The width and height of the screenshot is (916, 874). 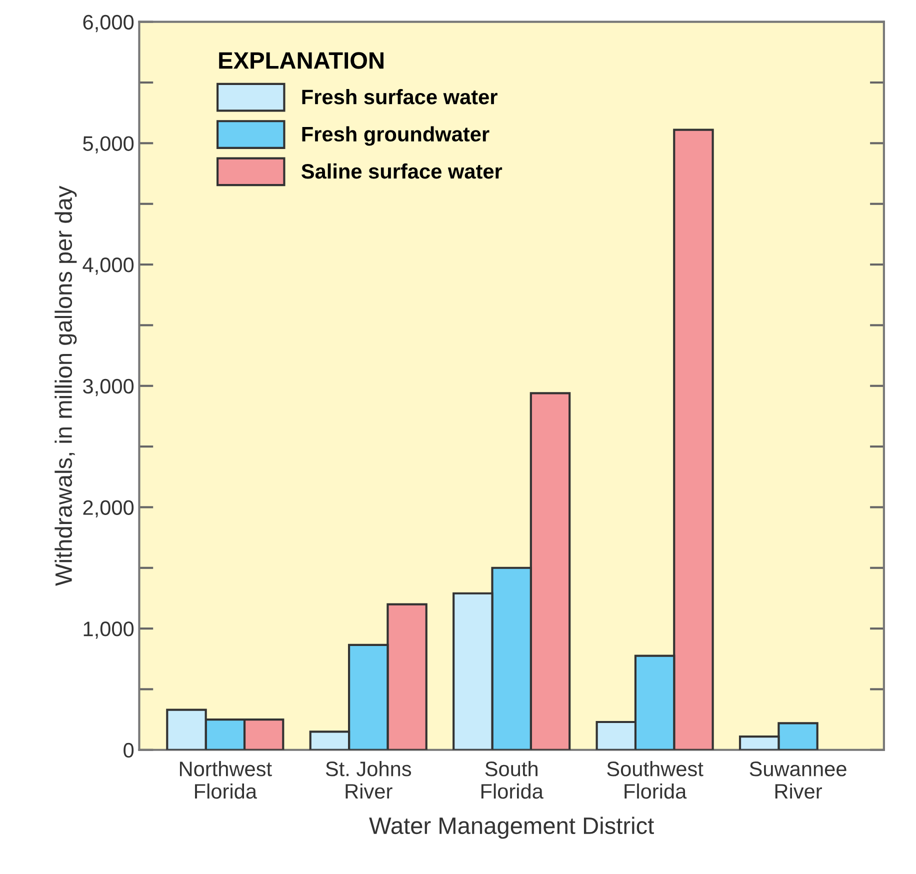 What do you see at coordinates (401, 171) in the screenshot?
I see `legend-label: Saline surface water` at bounding box center [401, 171].